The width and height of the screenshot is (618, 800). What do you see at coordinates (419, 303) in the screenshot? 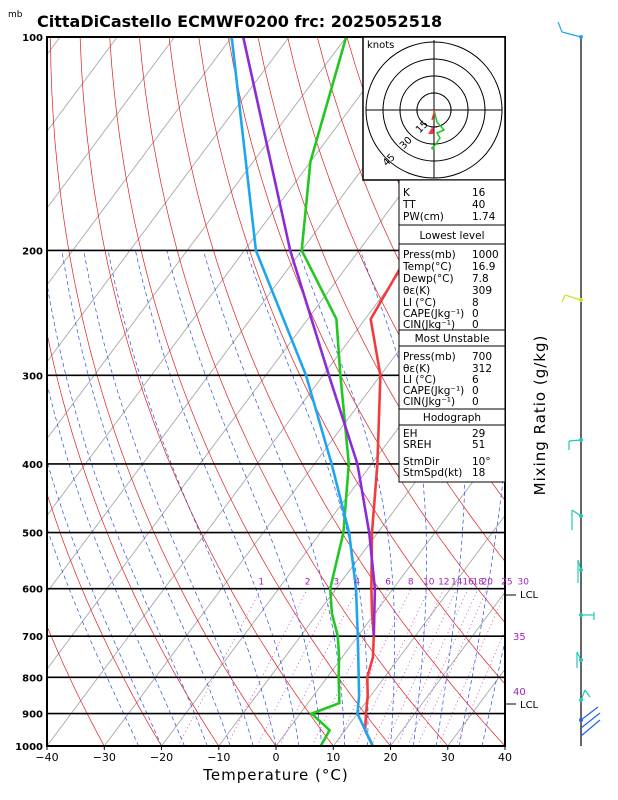
I see `lowest-level-label: LI (°C)` at bounding box center [419, 303].